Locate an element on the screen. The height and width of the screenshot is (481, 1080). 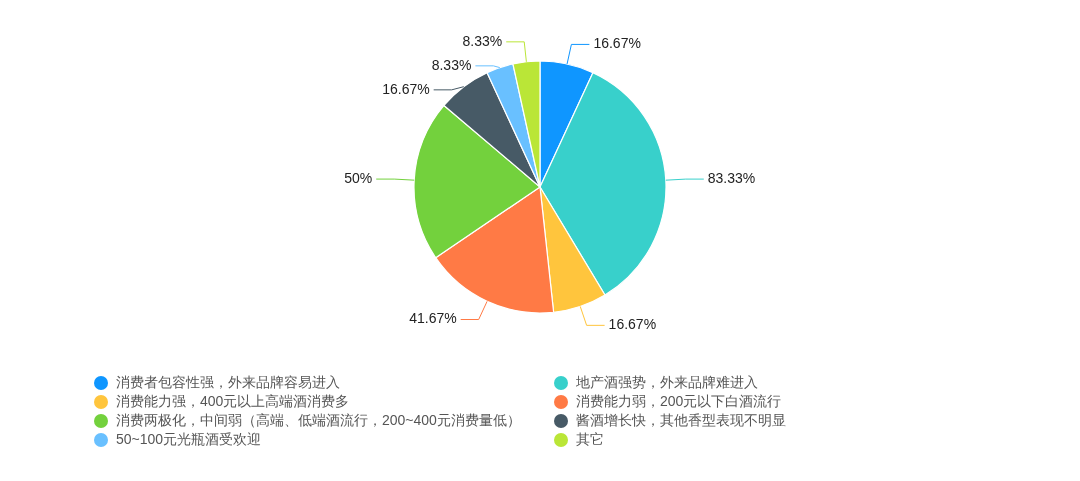
data-label: 50% is located at coordinates (358, 177).